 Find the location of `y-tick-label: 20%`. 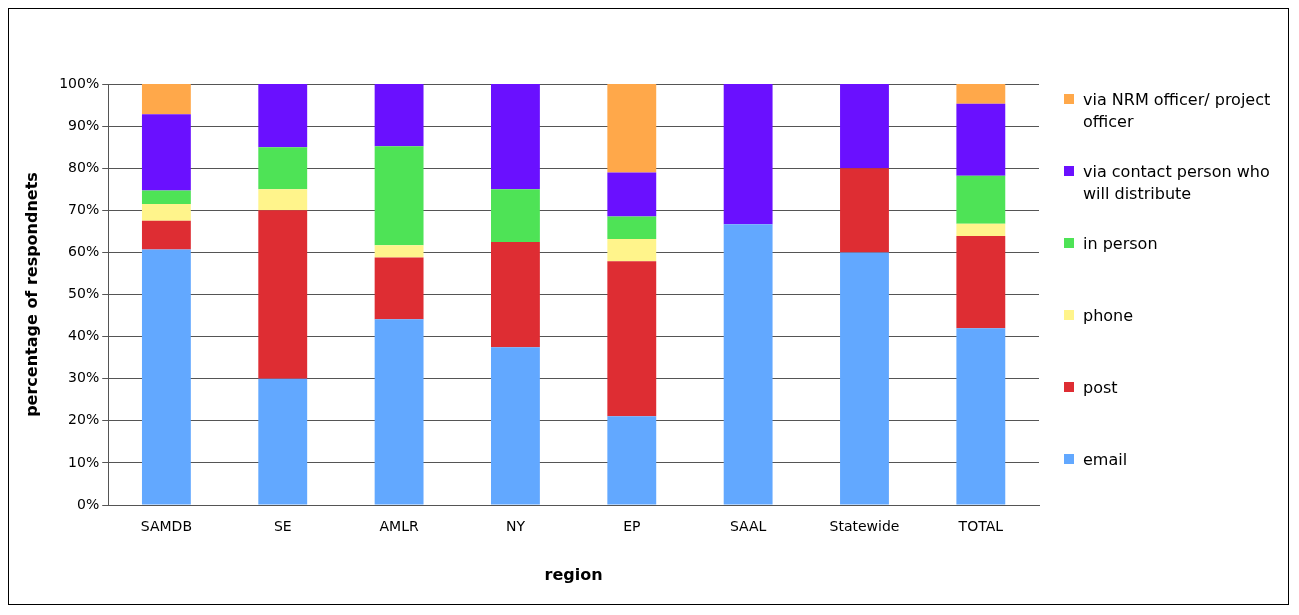

y-tick-label: 20% is located at coordinates (84, 419).